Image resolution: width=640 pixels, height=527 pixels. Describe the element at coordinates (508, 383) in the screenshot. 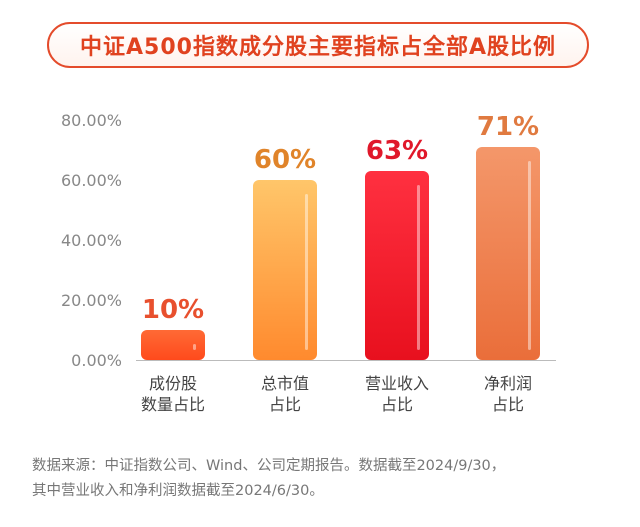

I see `x-category-label: 净利润` at that location.